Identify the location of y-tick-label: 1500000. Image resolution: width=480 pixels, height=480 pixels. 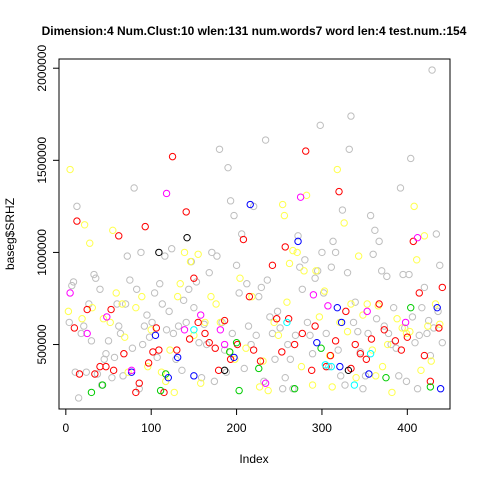
(42, 160).